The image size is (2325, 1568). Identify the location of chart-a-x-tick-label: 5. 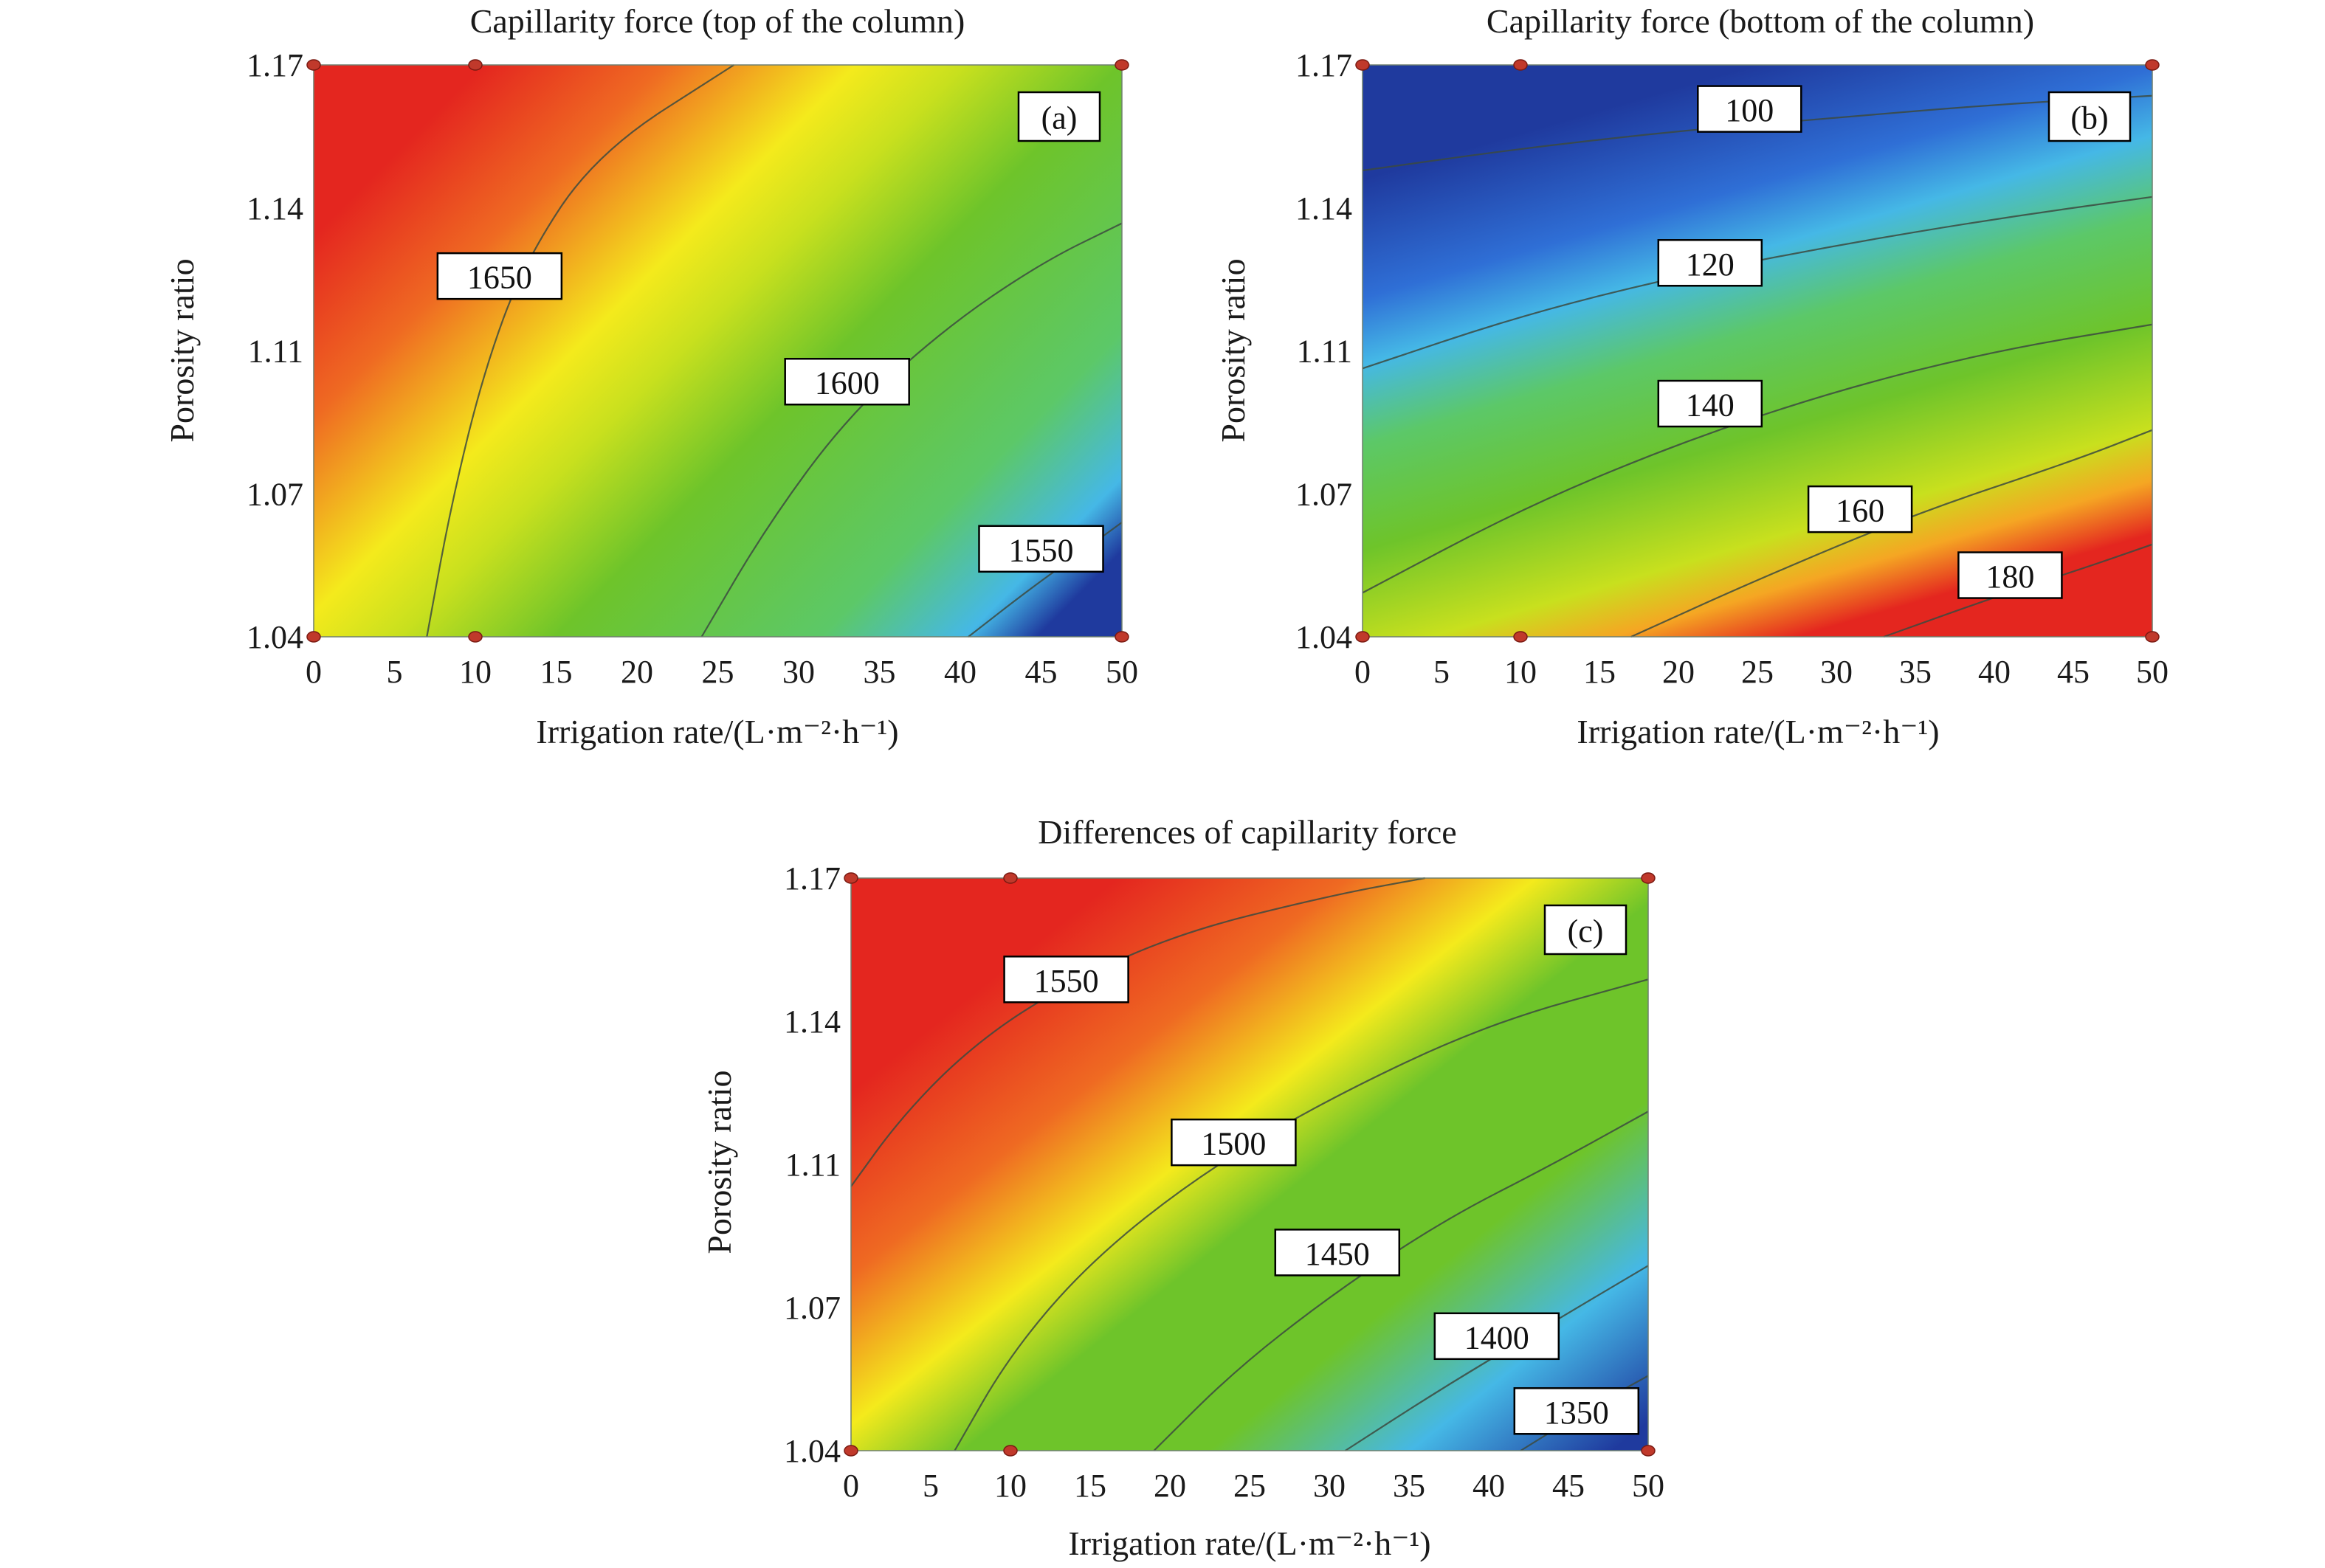
(395, 672).